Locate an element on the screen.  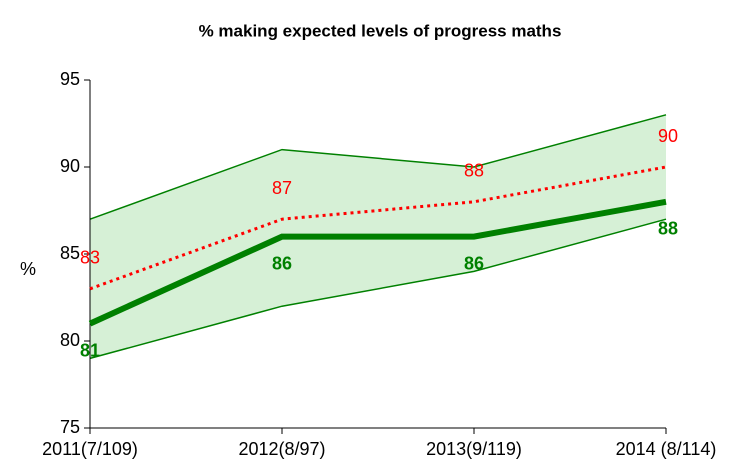
x-tick-label: 2013(9/119) is located at coordinates (474, 449).